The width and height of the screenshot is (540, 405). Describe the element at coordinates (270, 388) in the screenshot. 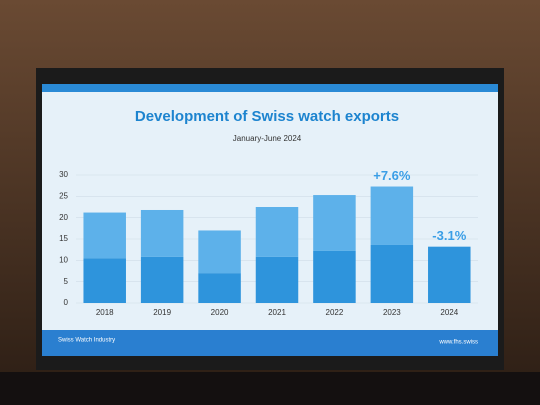

I see `audience` at that location.